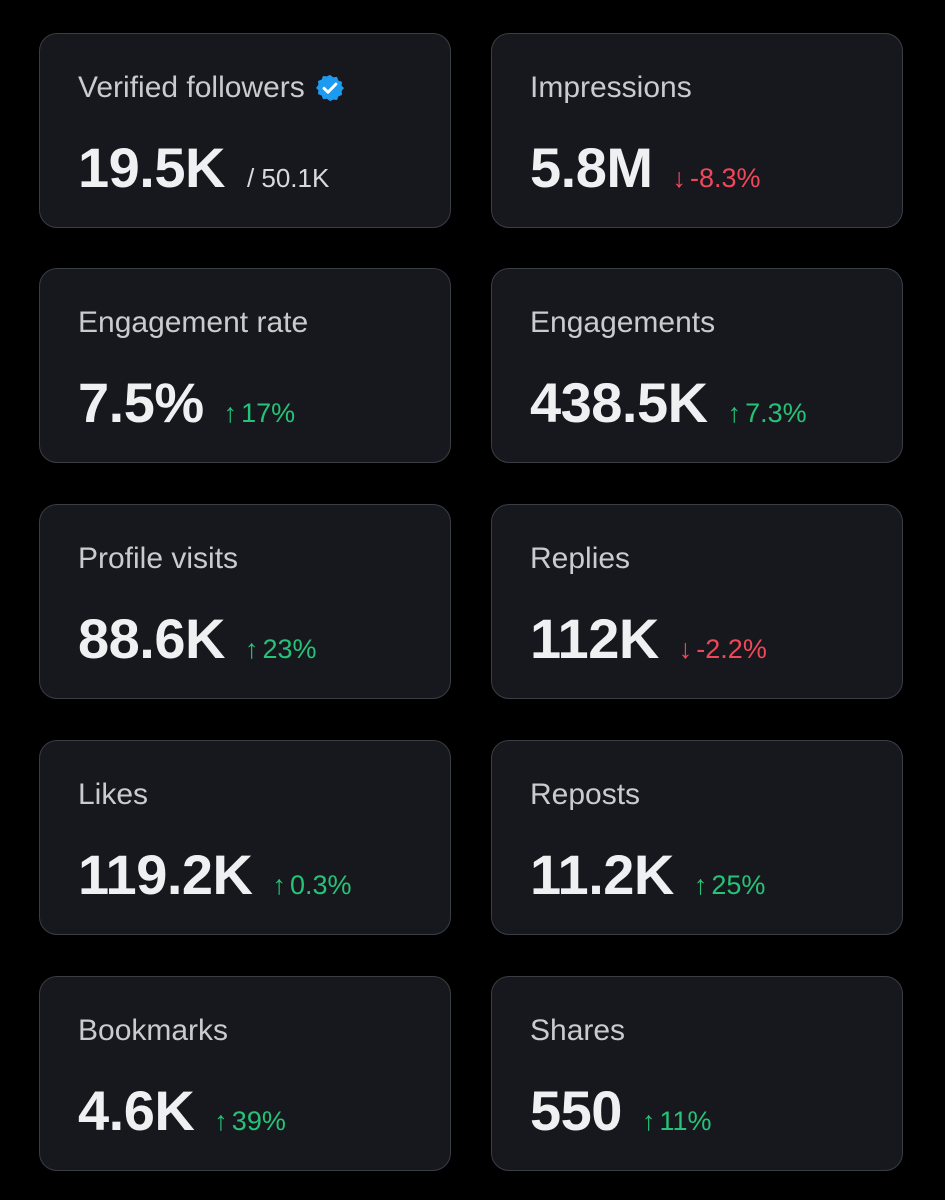 The width and height of the screenshot is (945, 1200). Describe the element at coordinates (245, 1073) in the screenshot. I see `card-bookmarks: Bookmarks 4.6K ↑ 39%` at that location.